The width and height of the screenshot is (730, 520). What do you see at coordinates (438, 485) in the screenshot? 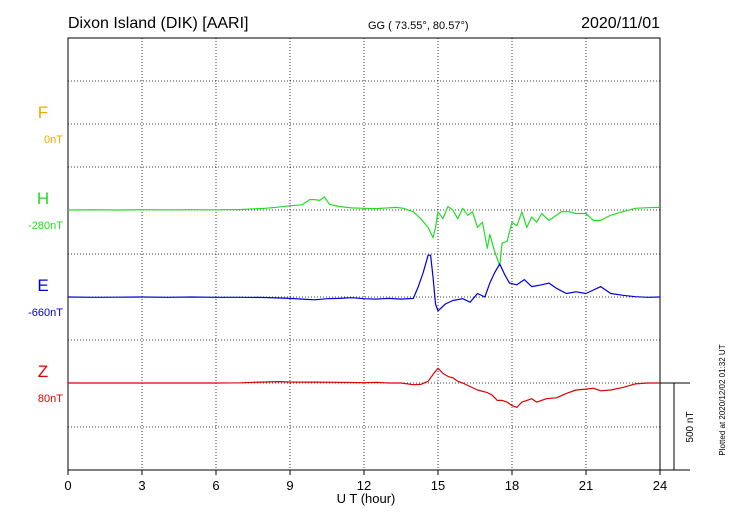
I see `x-tick-label-15: 15` at bounding box center [438, 485].